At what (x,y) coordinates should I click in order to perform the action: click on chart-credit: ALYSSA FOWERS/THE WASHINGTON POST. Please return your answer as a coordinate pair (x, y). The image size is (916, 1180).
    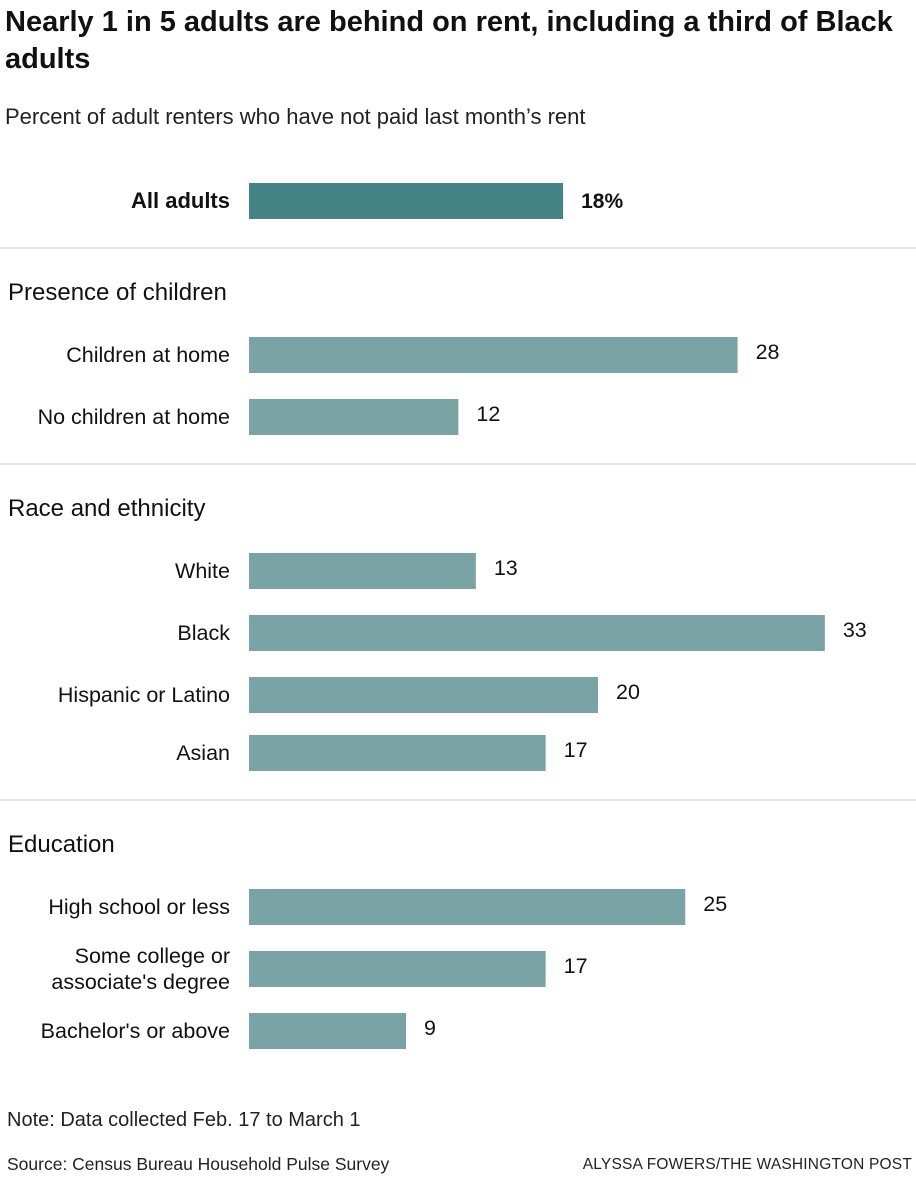
    Looking at the image, I should click on (747, 1164).